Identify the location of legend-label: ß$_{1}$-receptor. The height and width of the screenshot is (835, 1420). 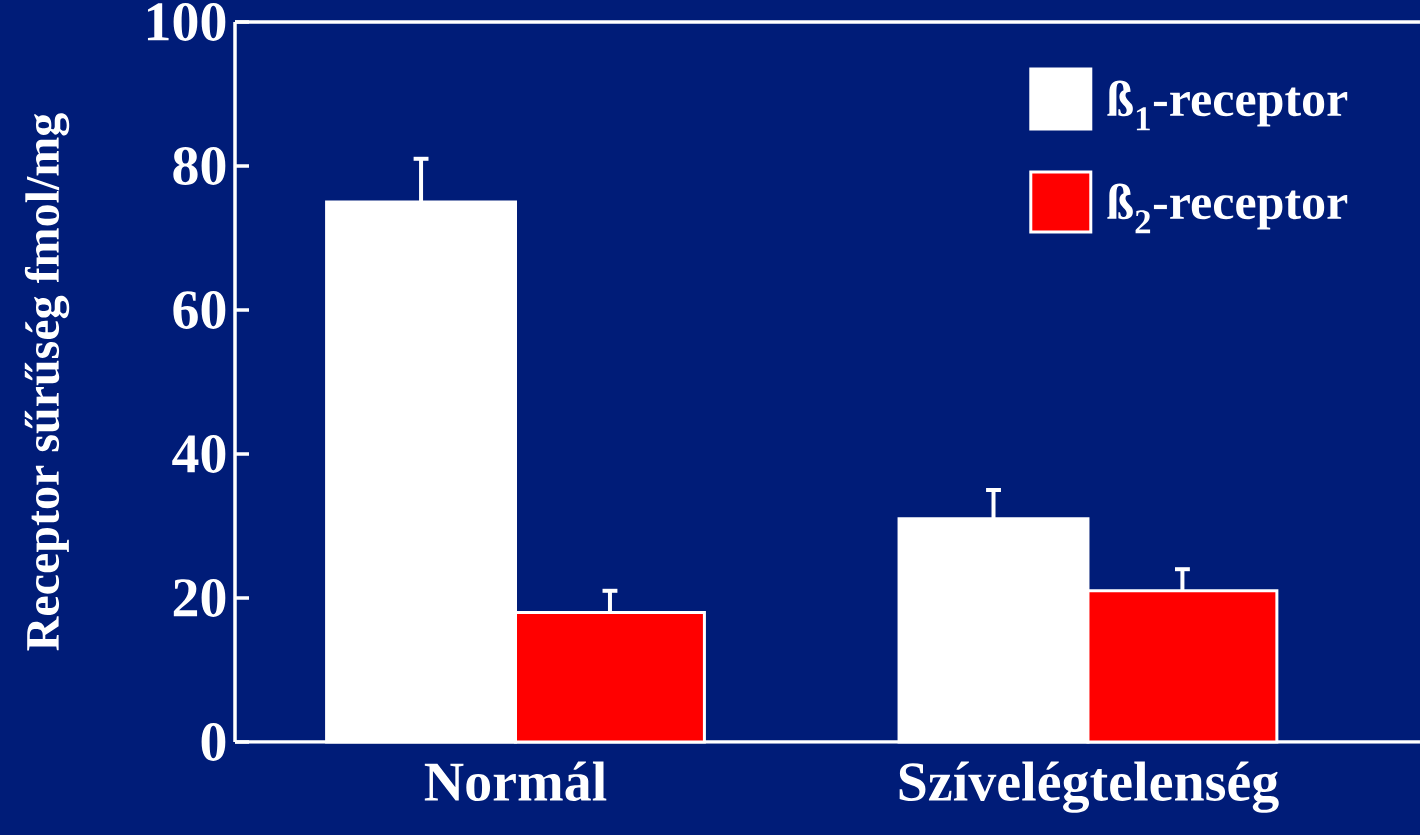
(1227, 105).